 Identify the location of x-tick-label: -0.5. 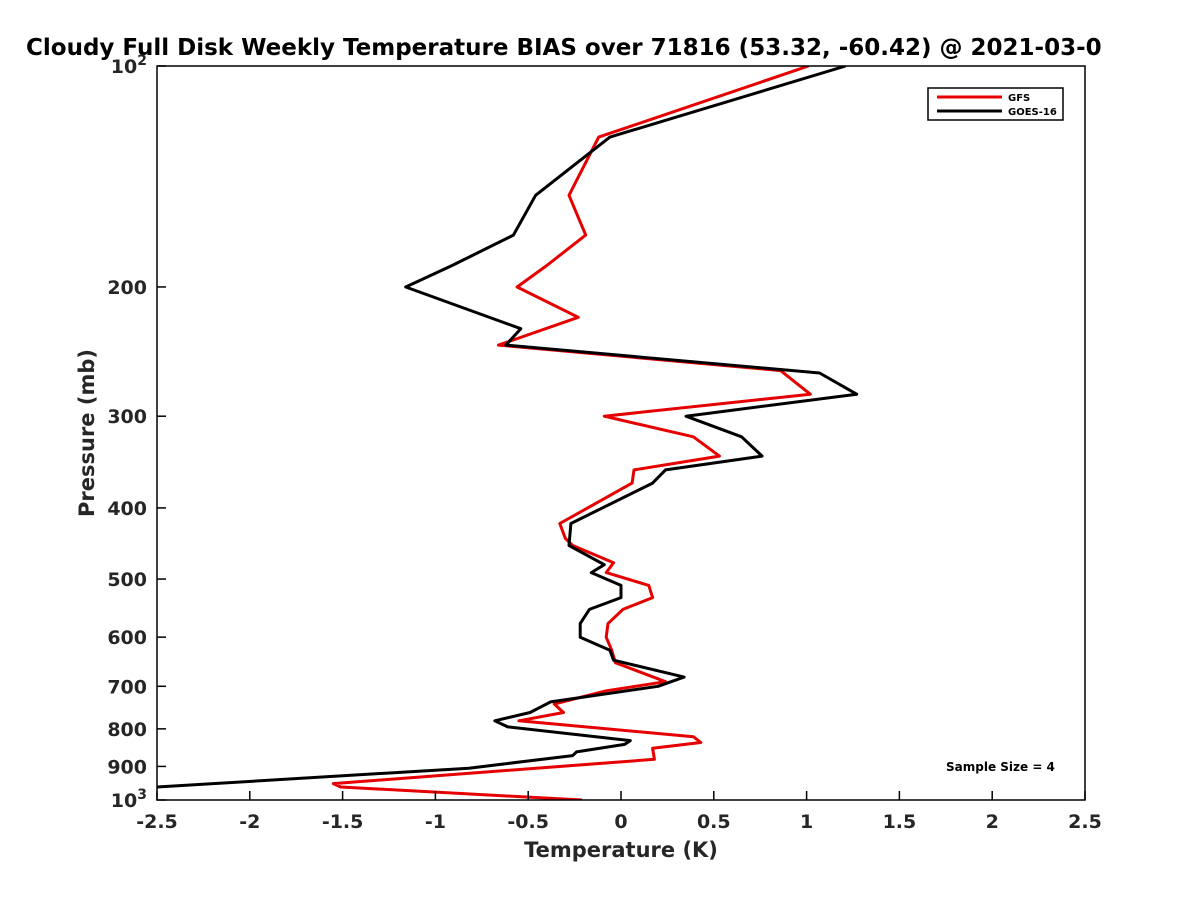
(528, 822).